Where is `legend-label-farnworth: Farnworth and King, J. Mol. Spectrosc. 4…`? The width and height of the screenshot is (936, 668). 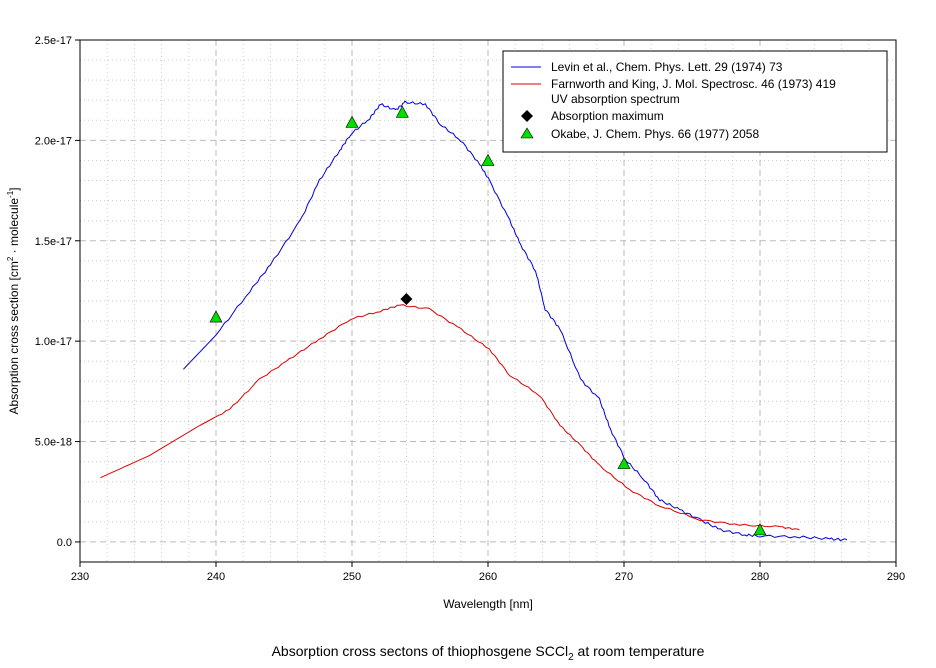
legend-label-farnworth: Farnworth and King, J. Mol. Spectrosc. 4… is located at coordinates (693, 84).